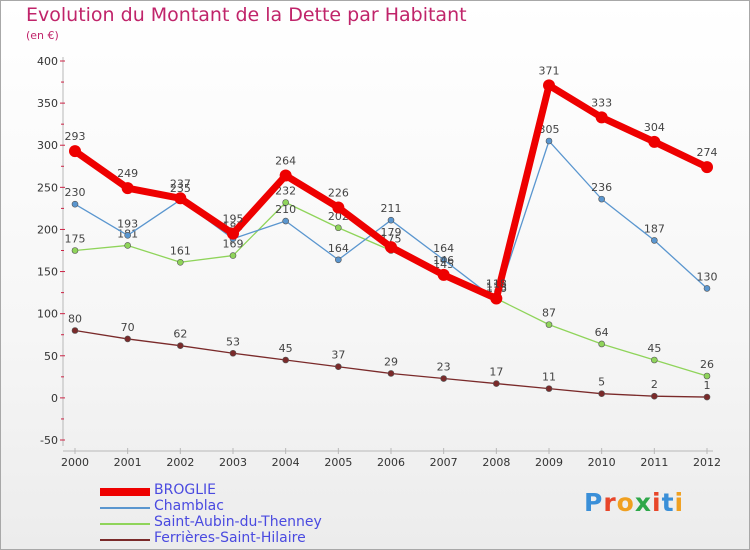  What do you see at coordinates (233, 219) in the screenshot?
I see `data-label: 195` at bounding box center [233, 219].